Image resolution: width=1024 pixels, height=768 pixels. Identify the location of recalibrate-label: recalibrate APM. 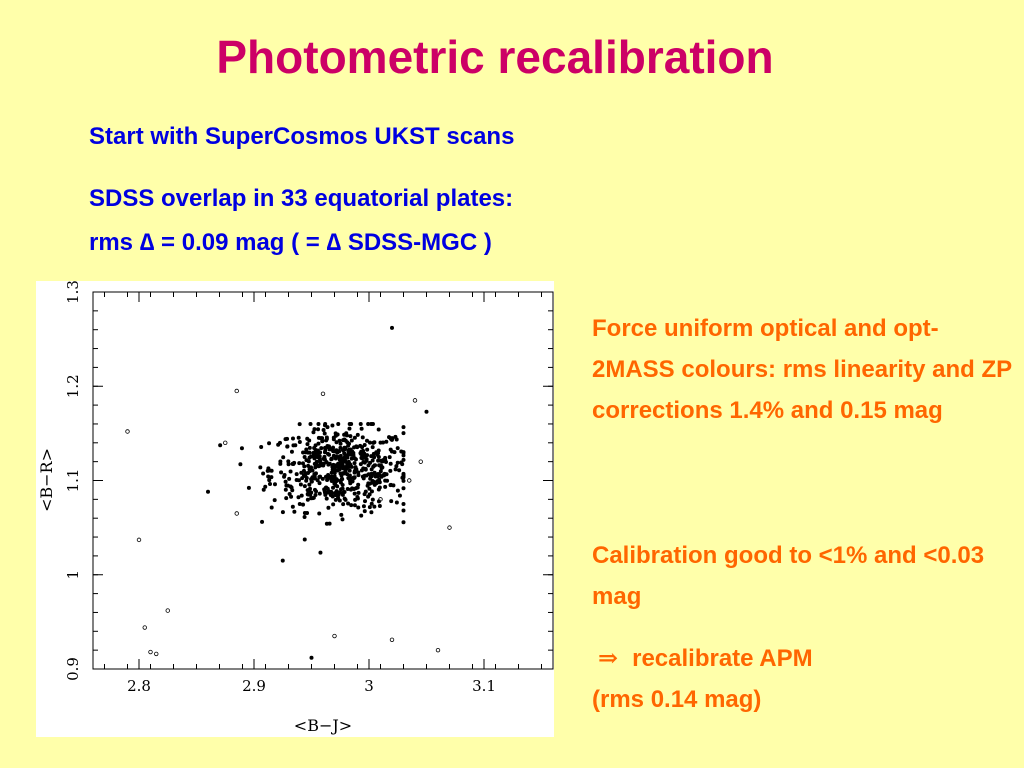
(722, 658).